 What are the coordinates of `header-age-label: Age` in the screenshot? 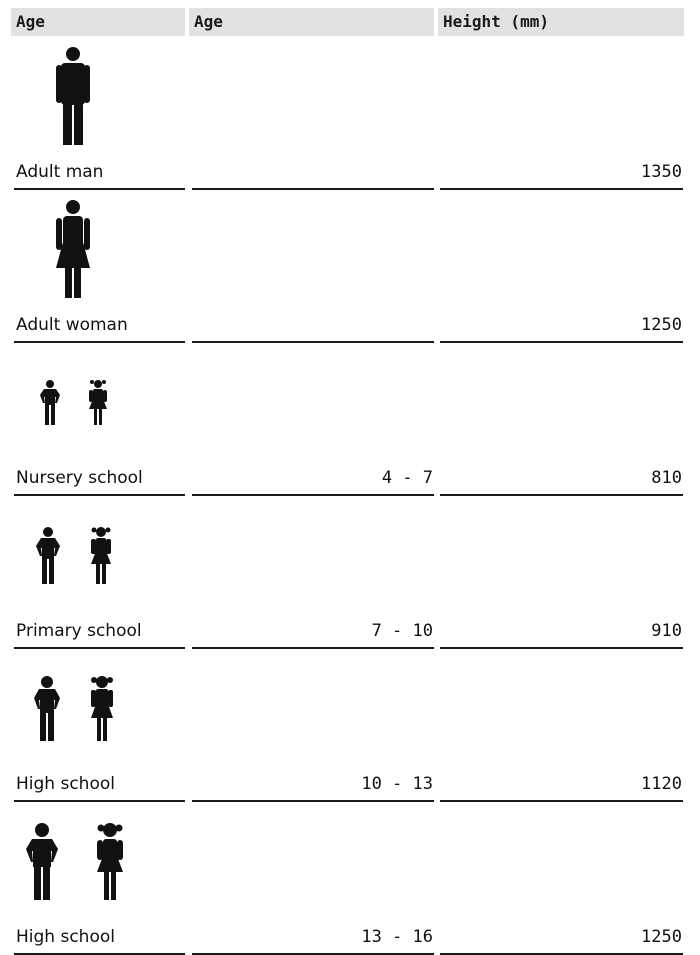 It's located at (98, 22).